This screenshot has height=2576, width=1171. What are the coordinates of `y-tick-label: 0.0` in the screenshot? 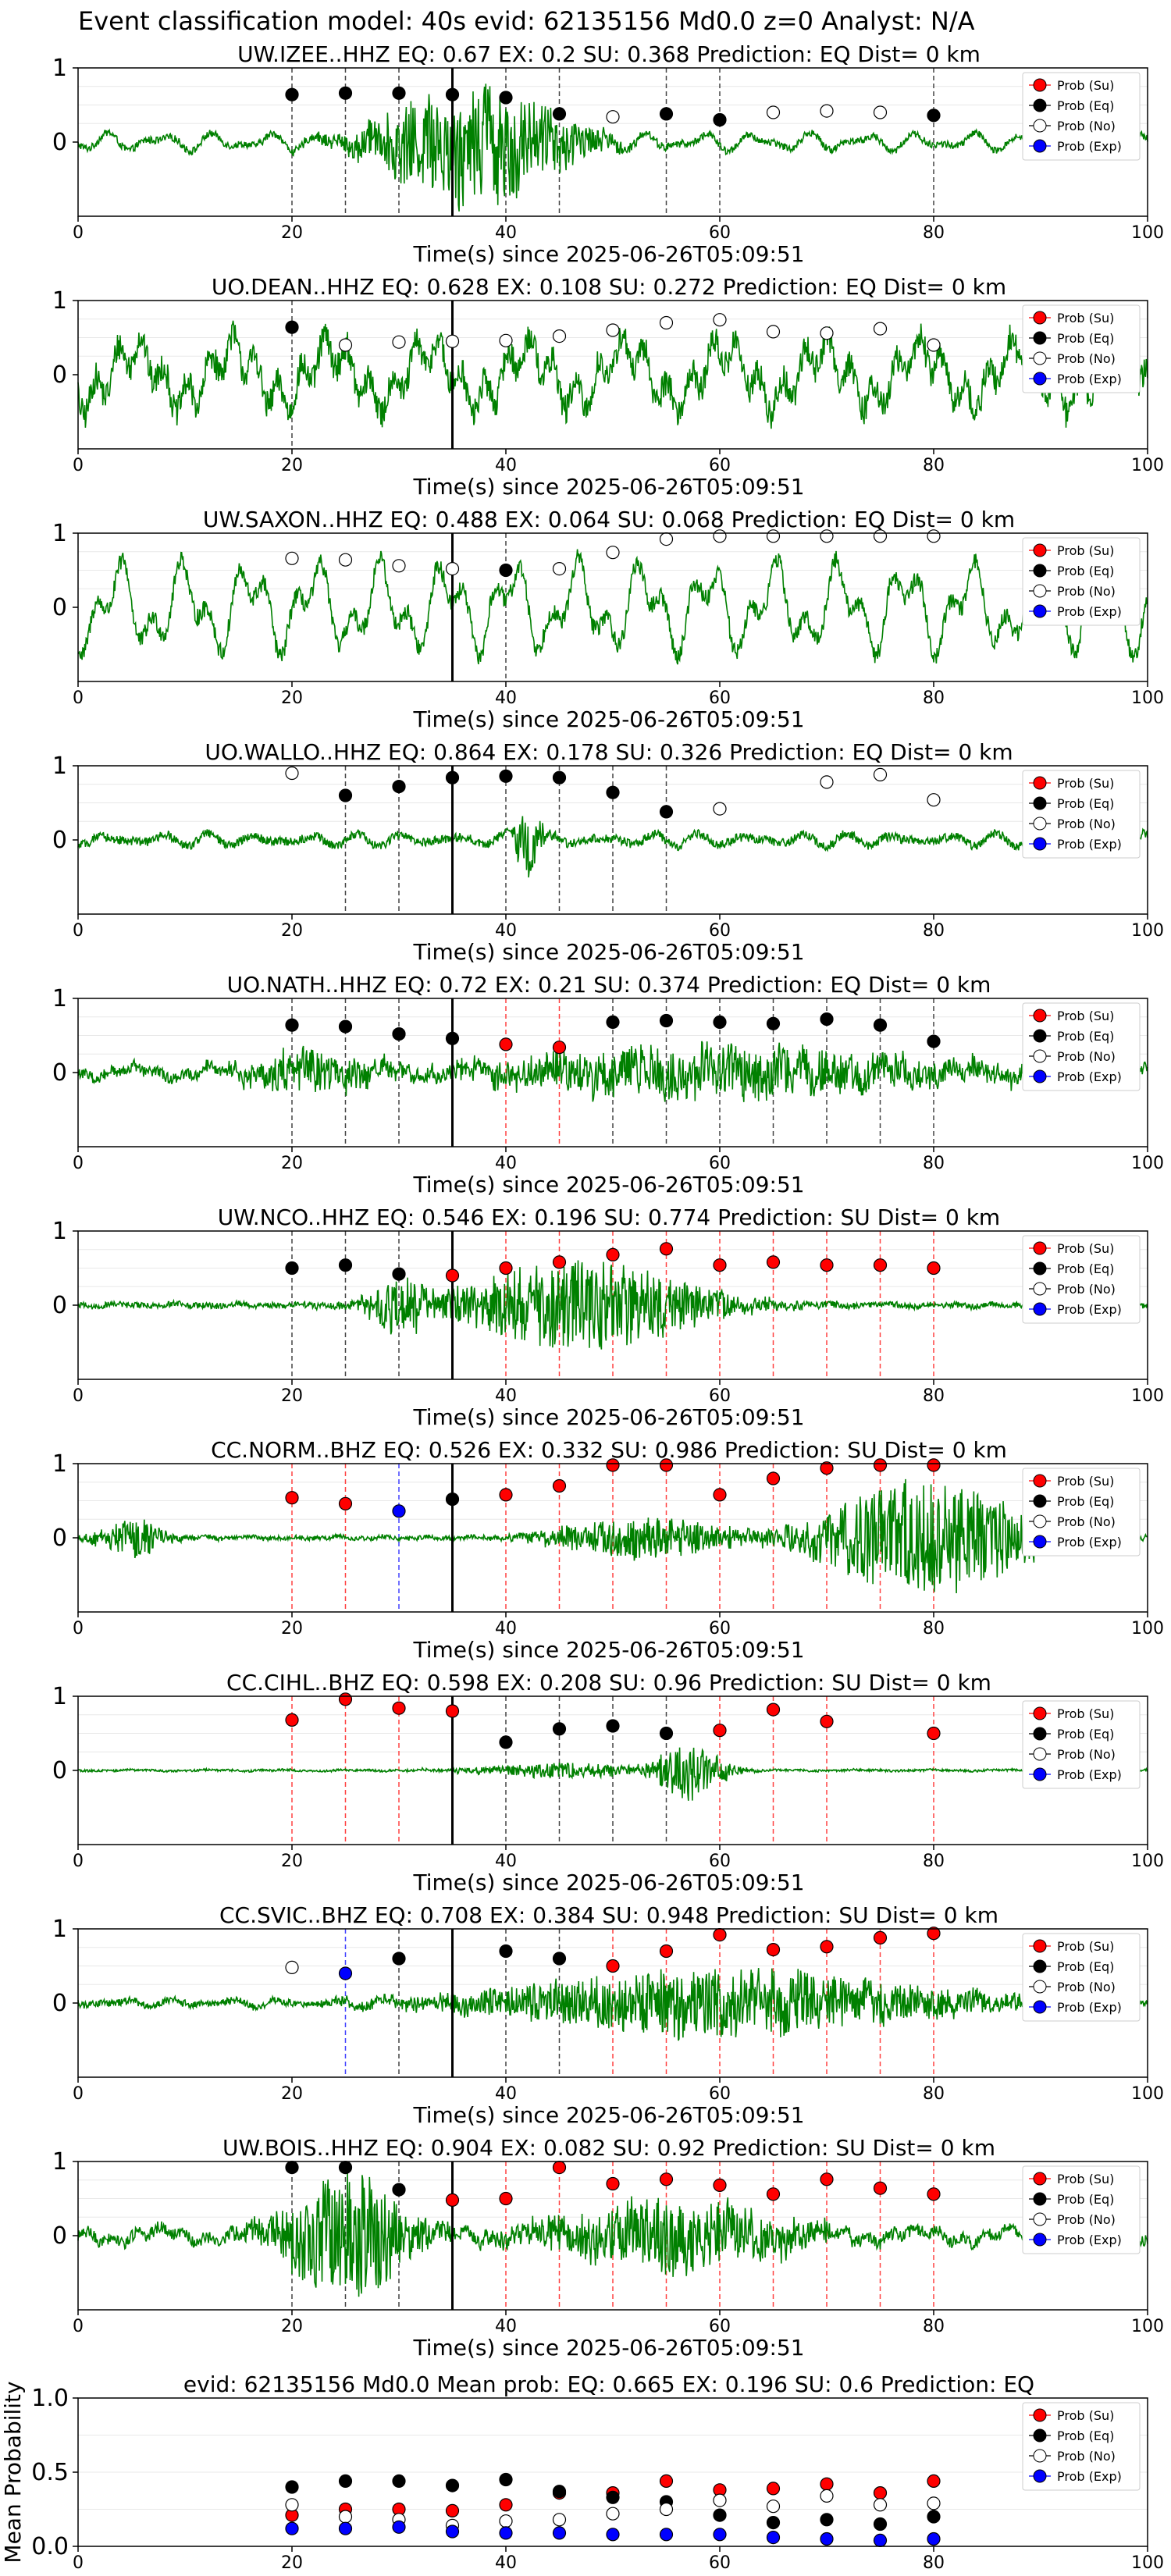 It's located at (50, 2546).